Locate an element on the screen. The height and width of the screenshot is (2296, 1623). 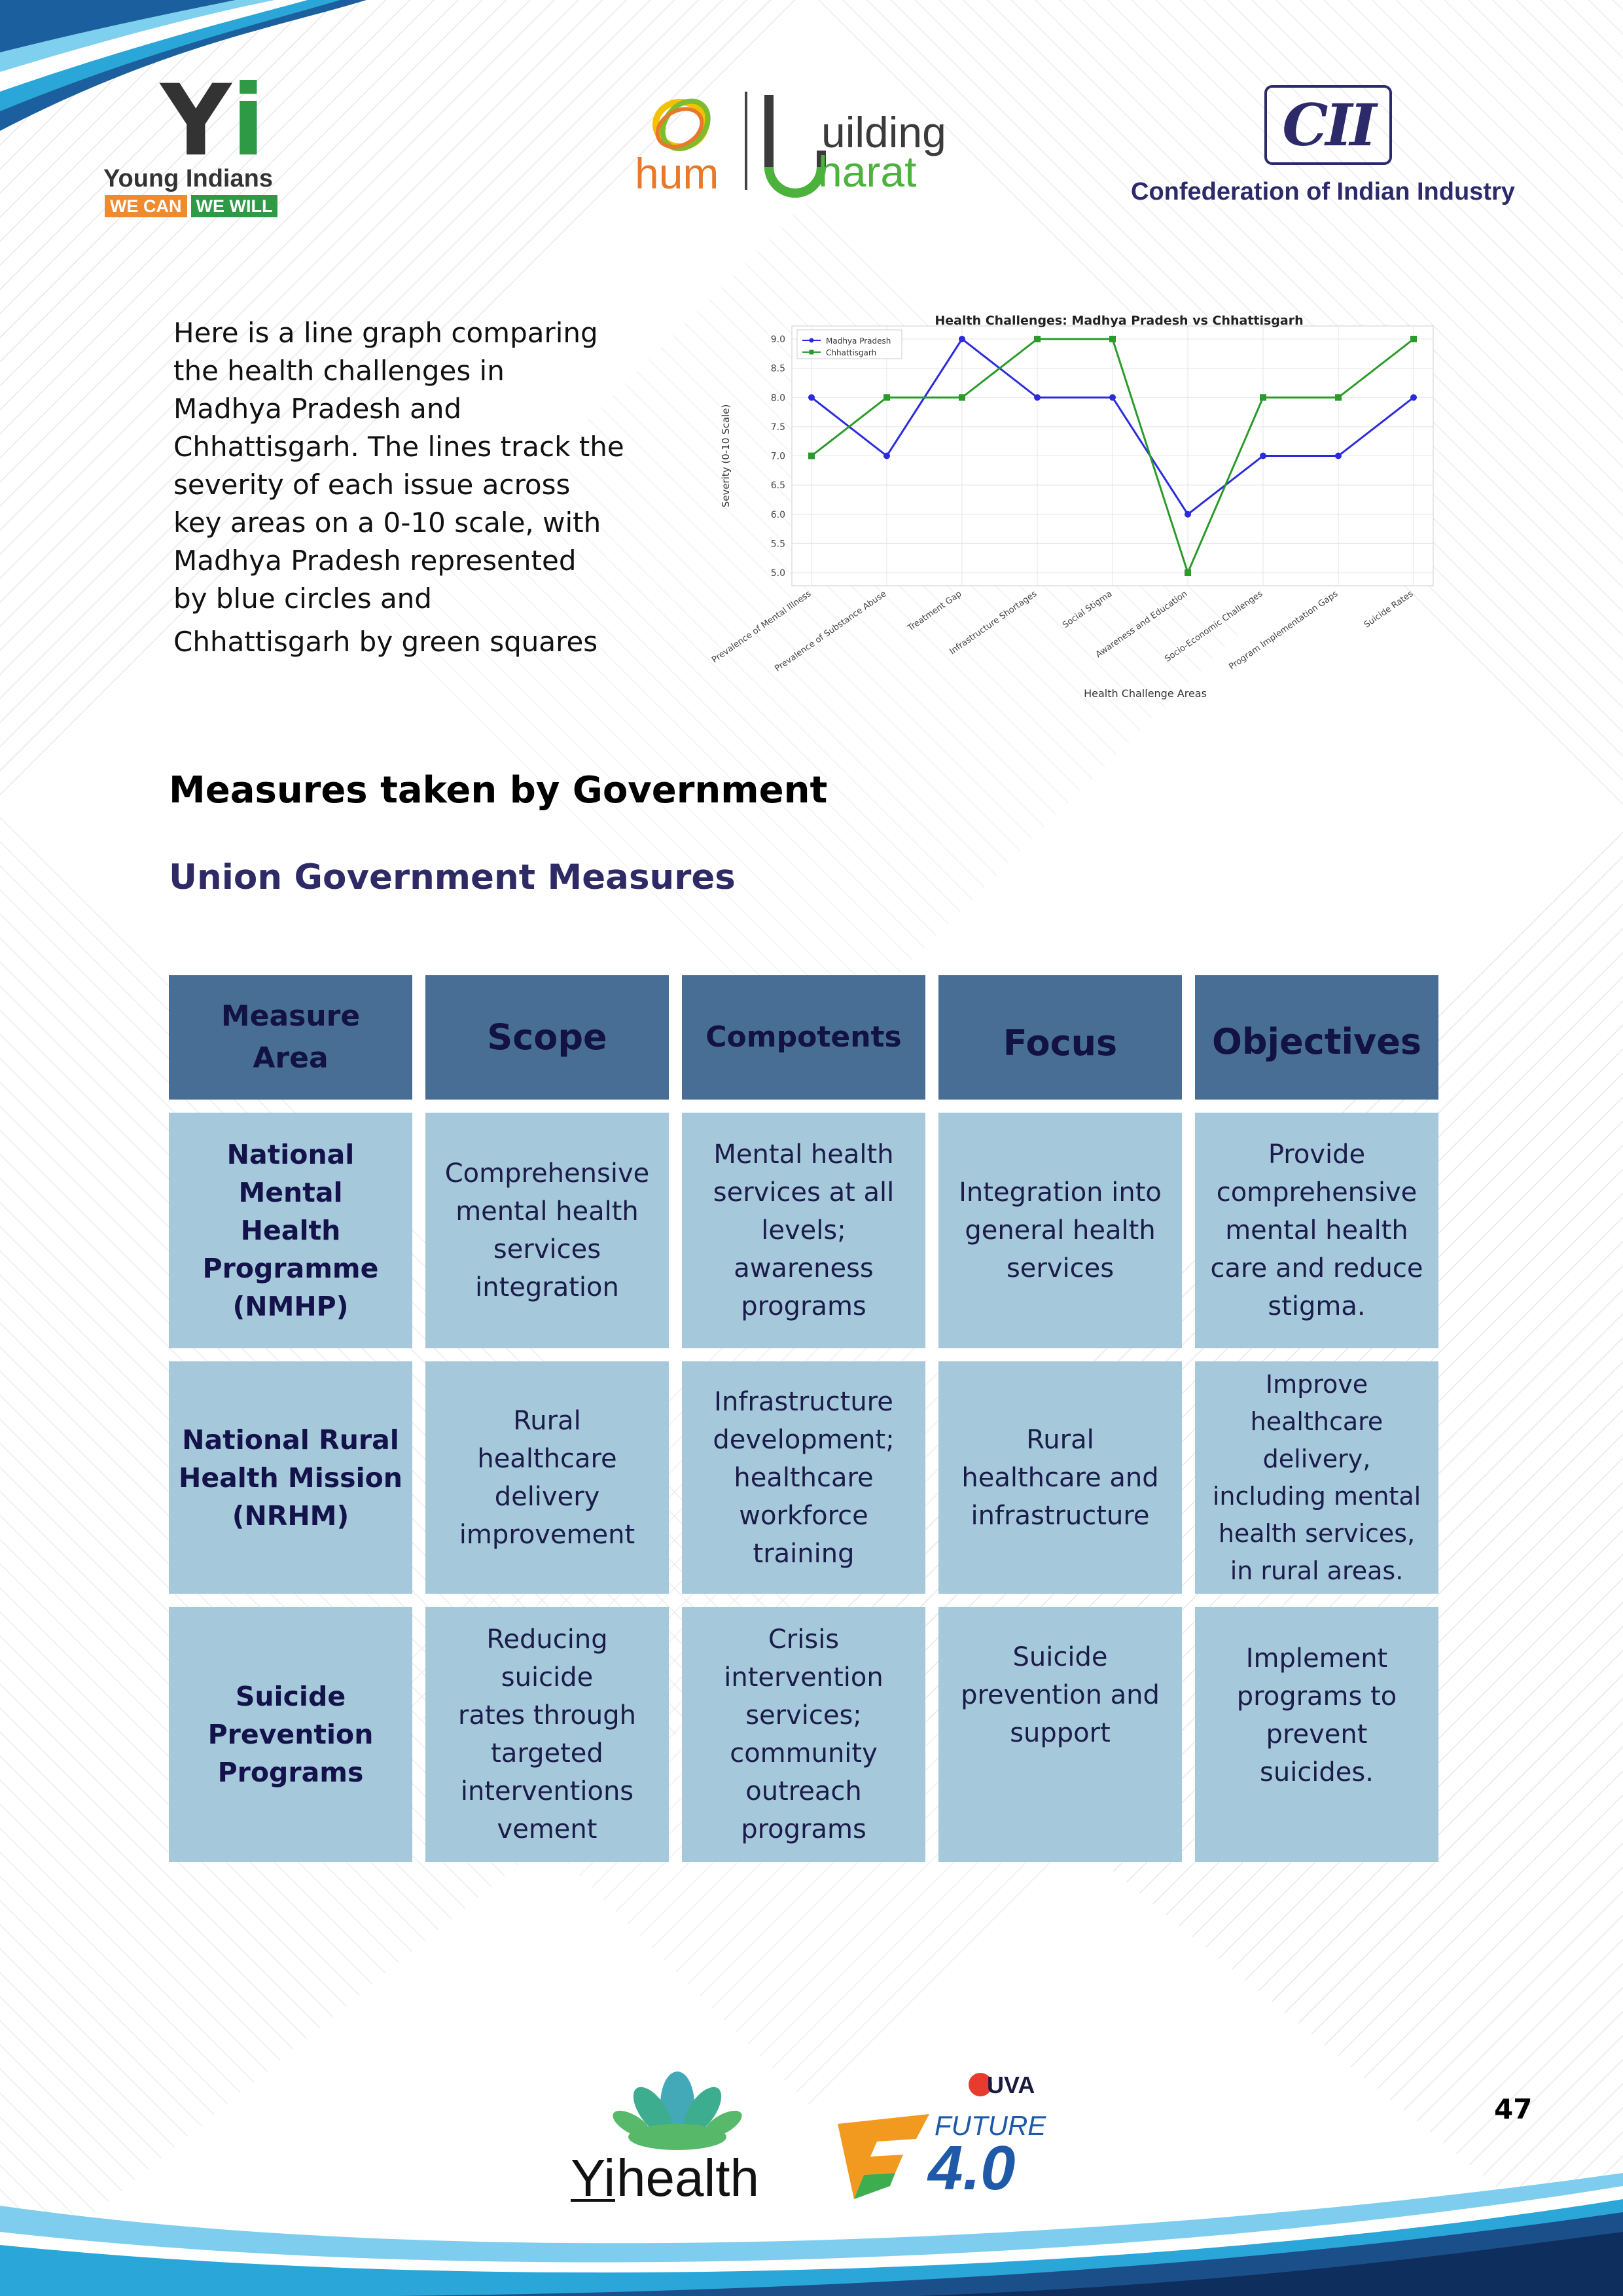
table-row-suicide-prevention-objectives: Implement programs to prevent suicides. is located at coordinates (1316, 1734).